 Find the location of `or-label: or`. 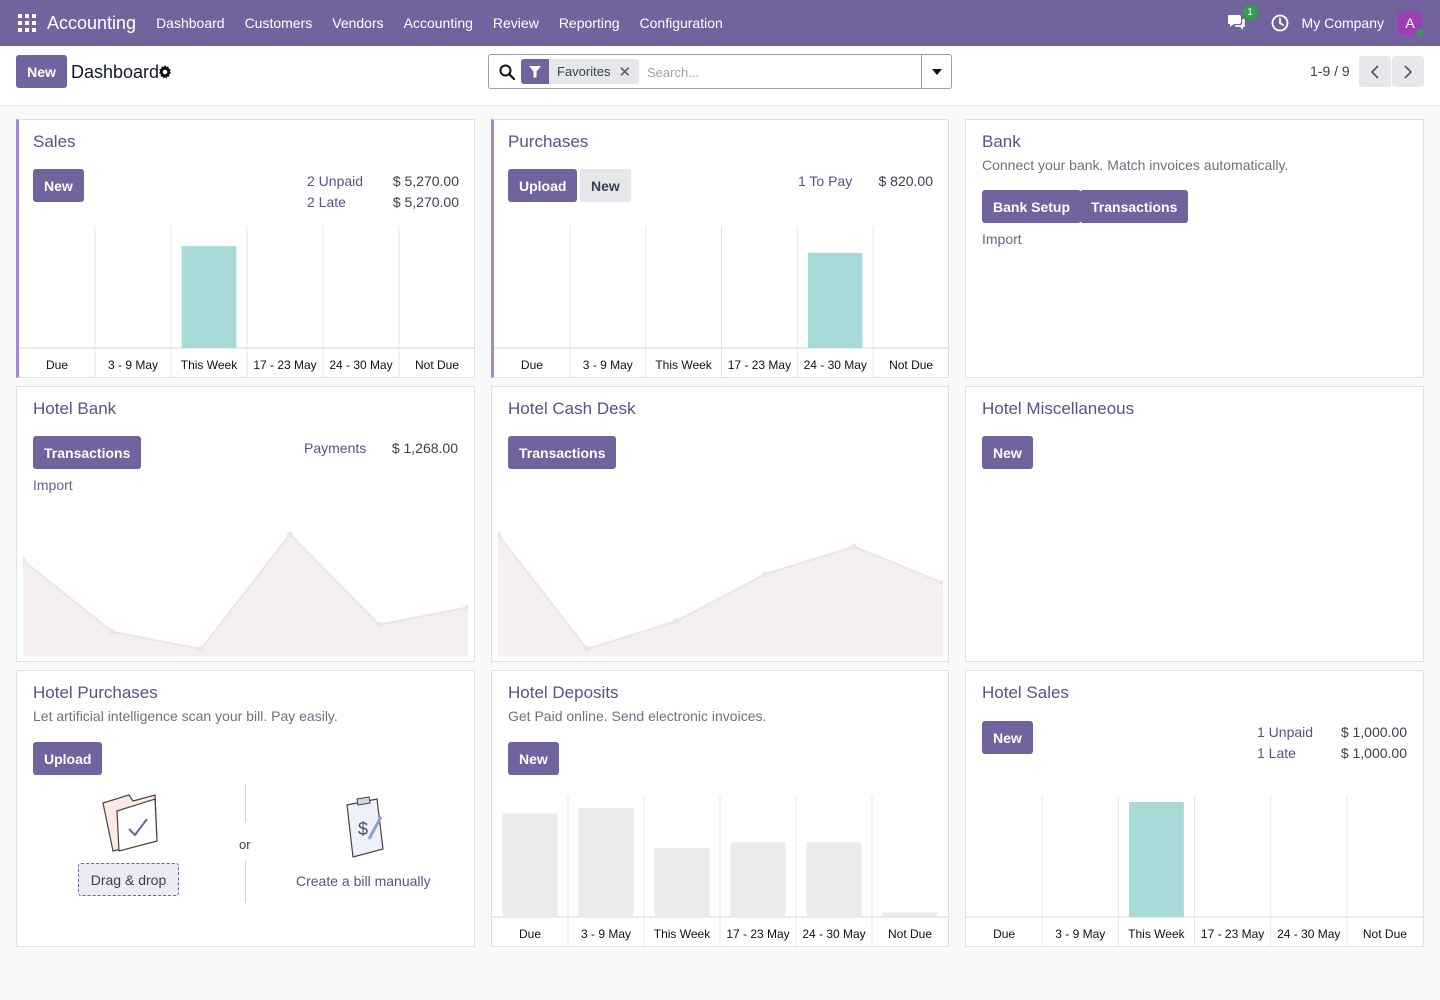

or-label: or is located at coordinates (245, 844).